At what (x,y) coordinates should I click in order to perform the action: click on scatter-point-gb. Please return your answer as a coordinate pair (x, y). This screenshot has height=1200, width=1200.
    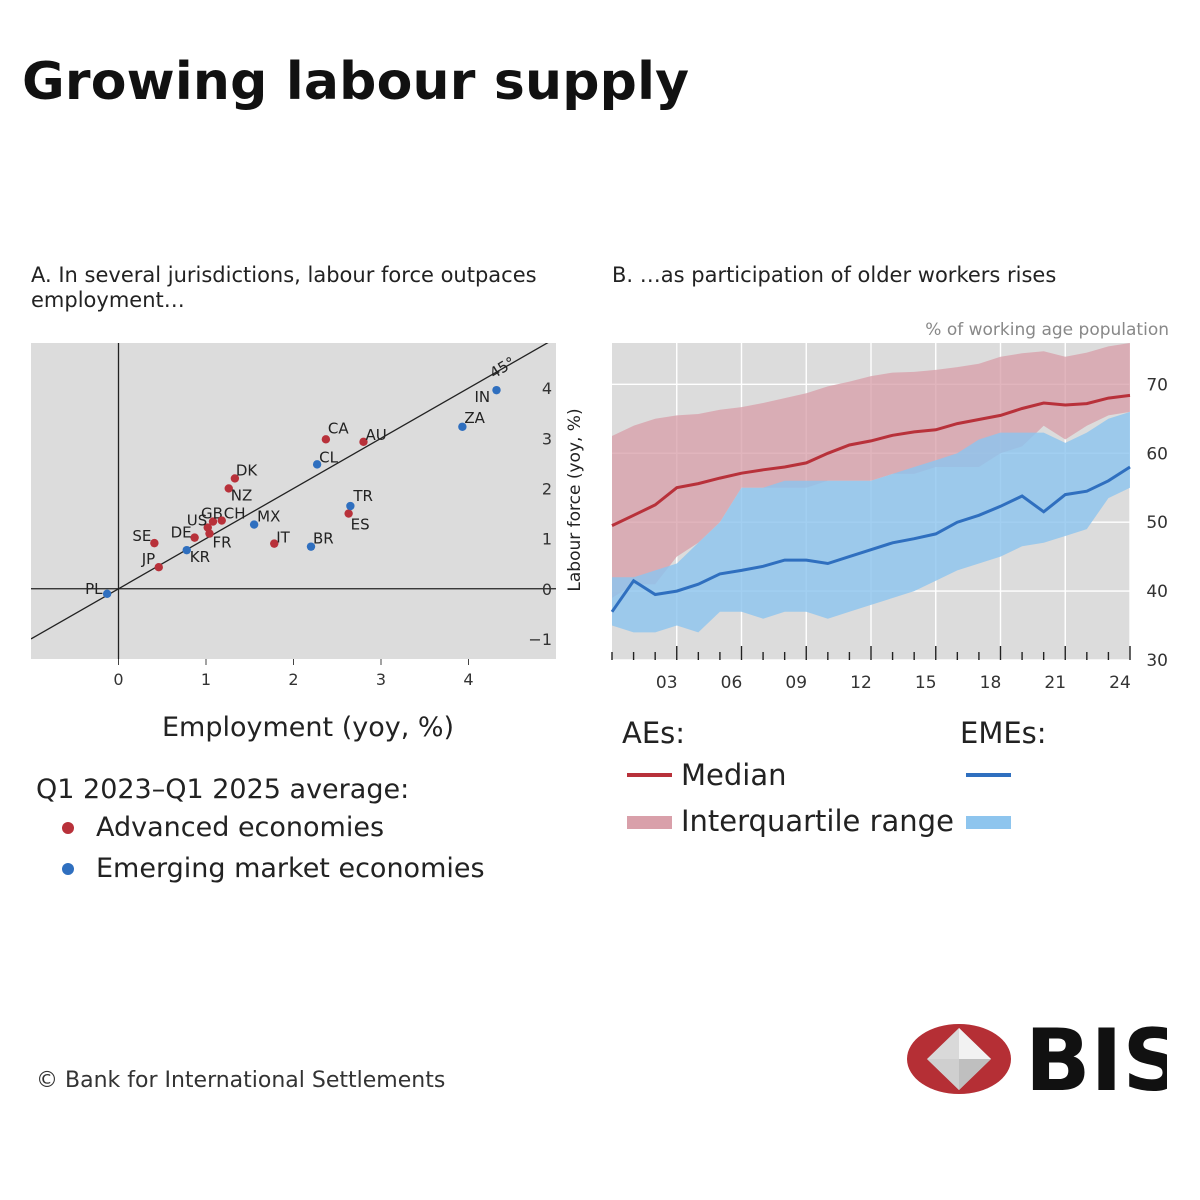
    Looking at the image, I should click on (213, 521).